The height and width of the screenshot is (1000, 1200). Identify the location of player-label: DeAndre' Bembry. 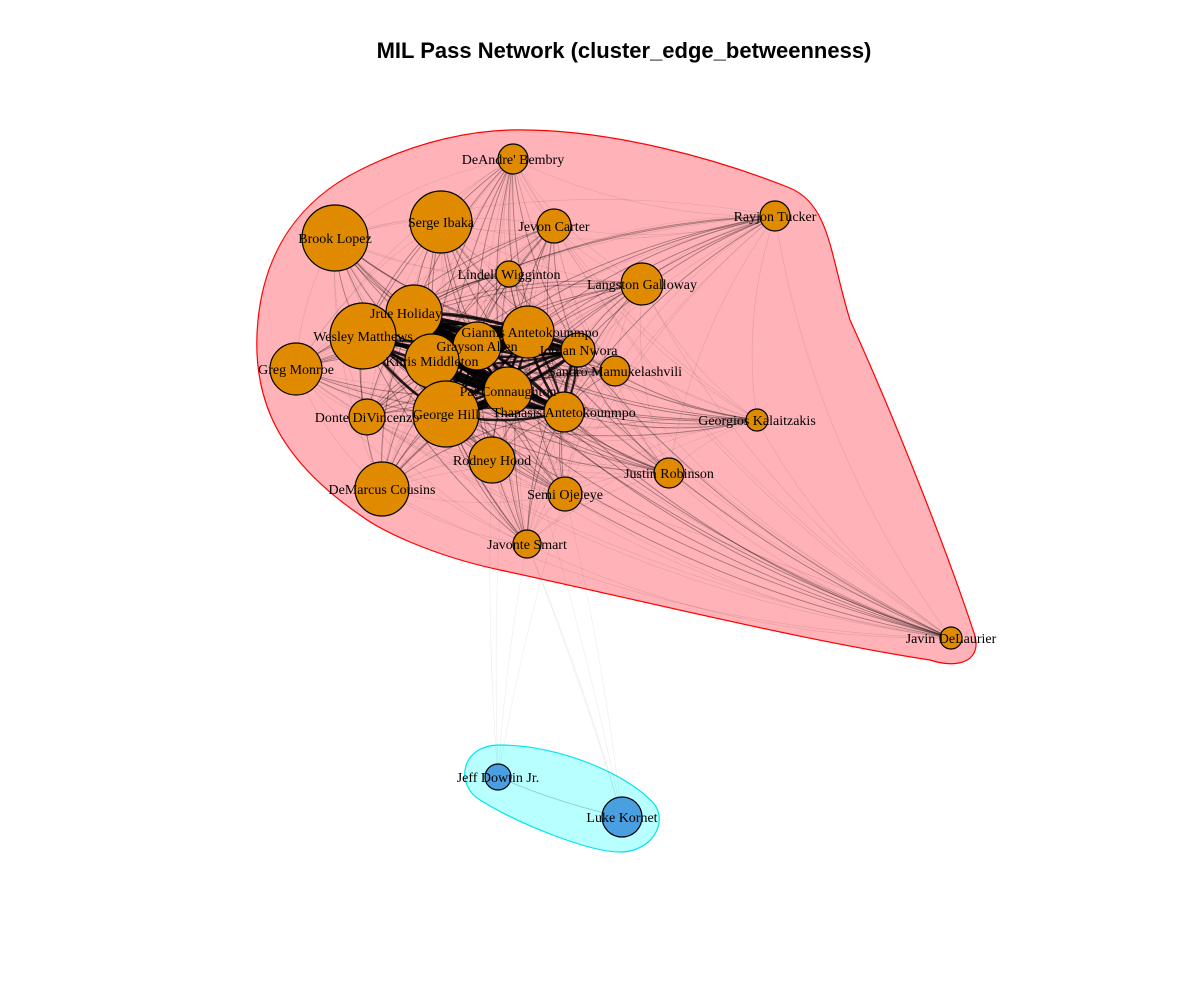
(513, 160).